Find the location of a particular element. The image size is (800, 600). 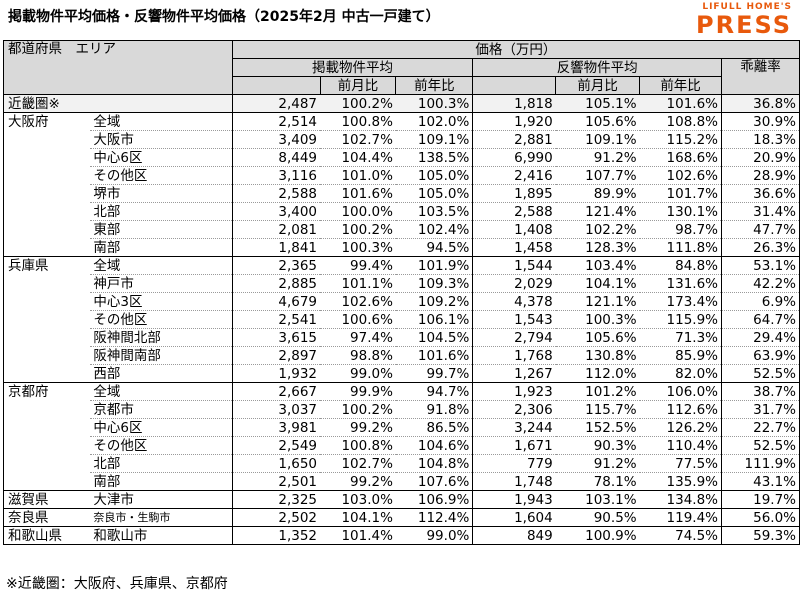

header-response-yoy: 前年比 is located at coordinates (681, 85).